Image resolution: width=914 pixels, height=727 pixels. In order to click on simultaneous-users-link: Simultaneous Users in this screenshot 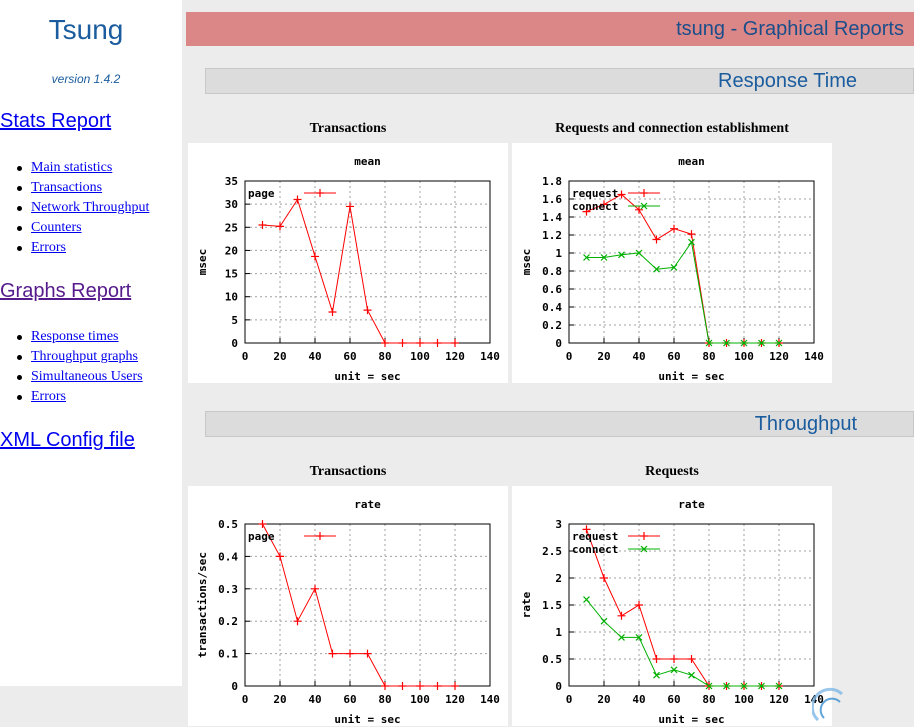, I will do `click(87, 376)`.